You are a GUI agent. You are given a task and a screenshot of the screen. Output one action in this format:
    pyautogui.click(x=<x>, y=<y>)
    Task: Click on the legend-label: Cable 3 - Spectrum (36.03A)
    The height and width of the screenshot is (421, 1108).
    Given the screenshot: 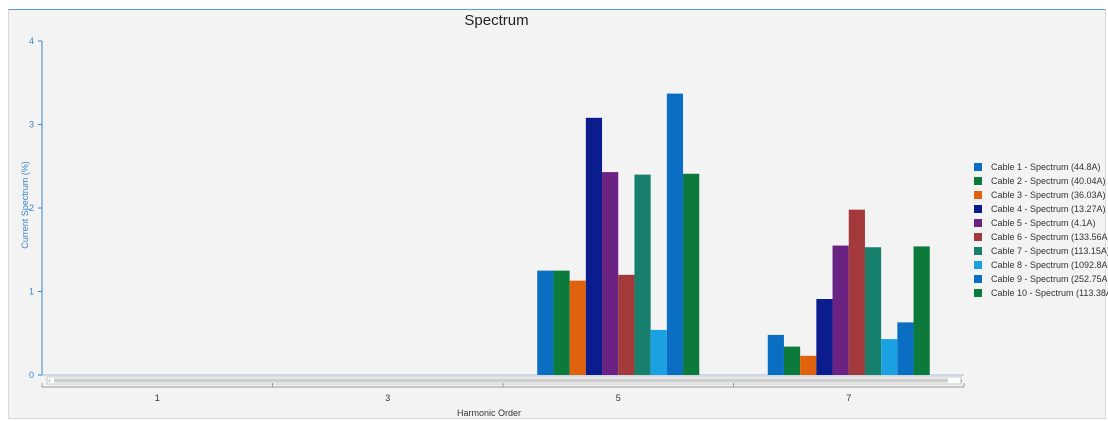 What is the action you would take?
    pyautogui.click(x=1048, y=195)
    